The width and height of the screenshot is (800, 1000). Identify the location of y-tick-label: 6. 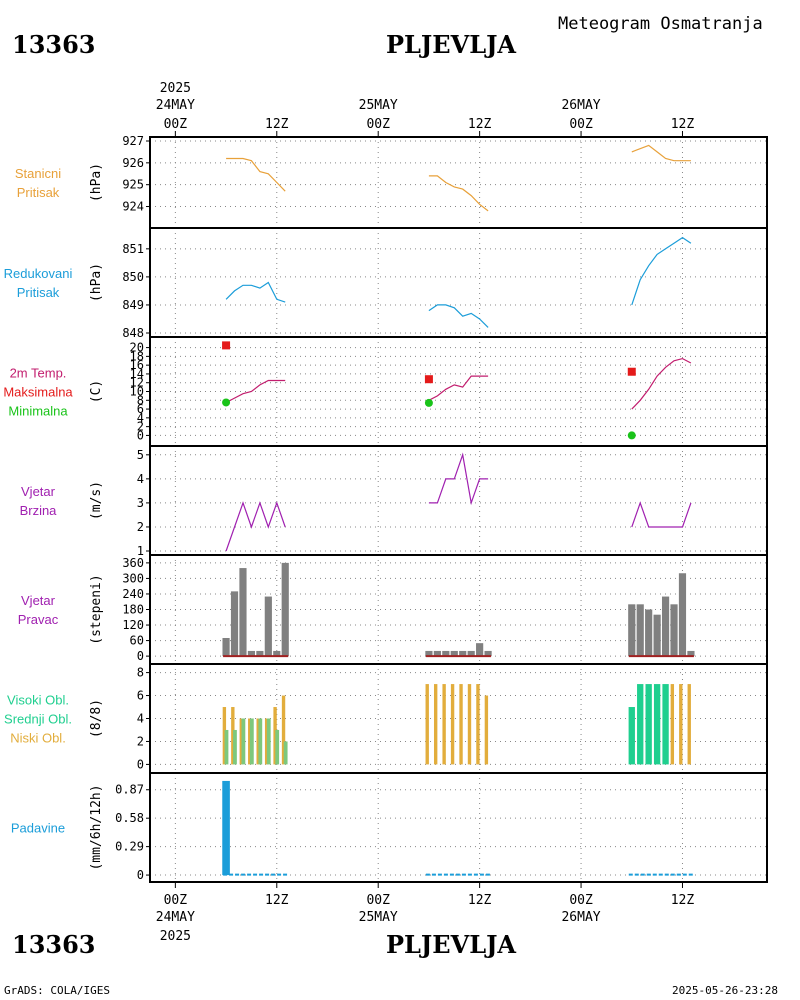
(140, 696).